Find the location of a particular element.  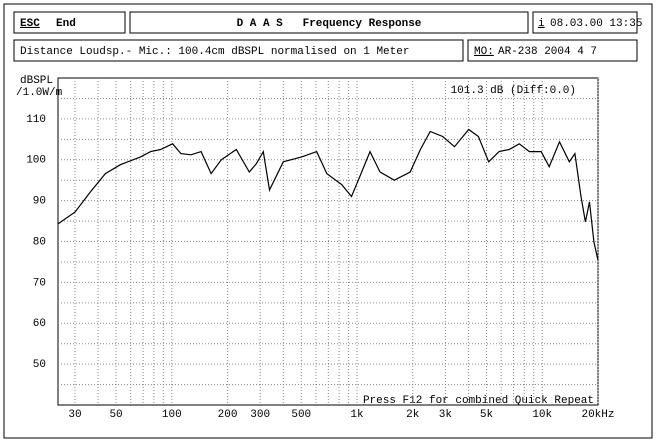

x-tick-label: 200 is located at coordinates (228, 415).